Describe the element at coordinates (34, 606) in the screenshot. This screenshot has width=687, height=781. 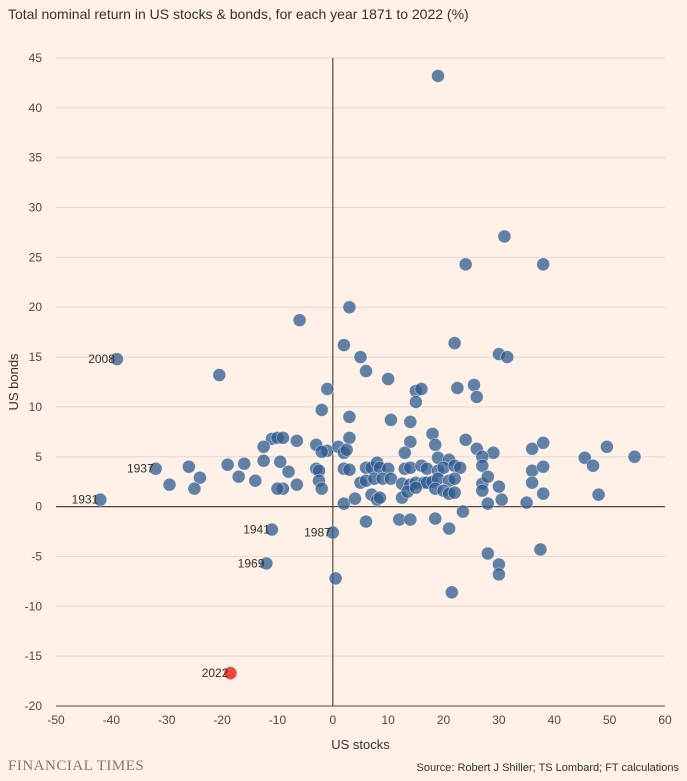
I see `y-tick-label: -10` at that location.